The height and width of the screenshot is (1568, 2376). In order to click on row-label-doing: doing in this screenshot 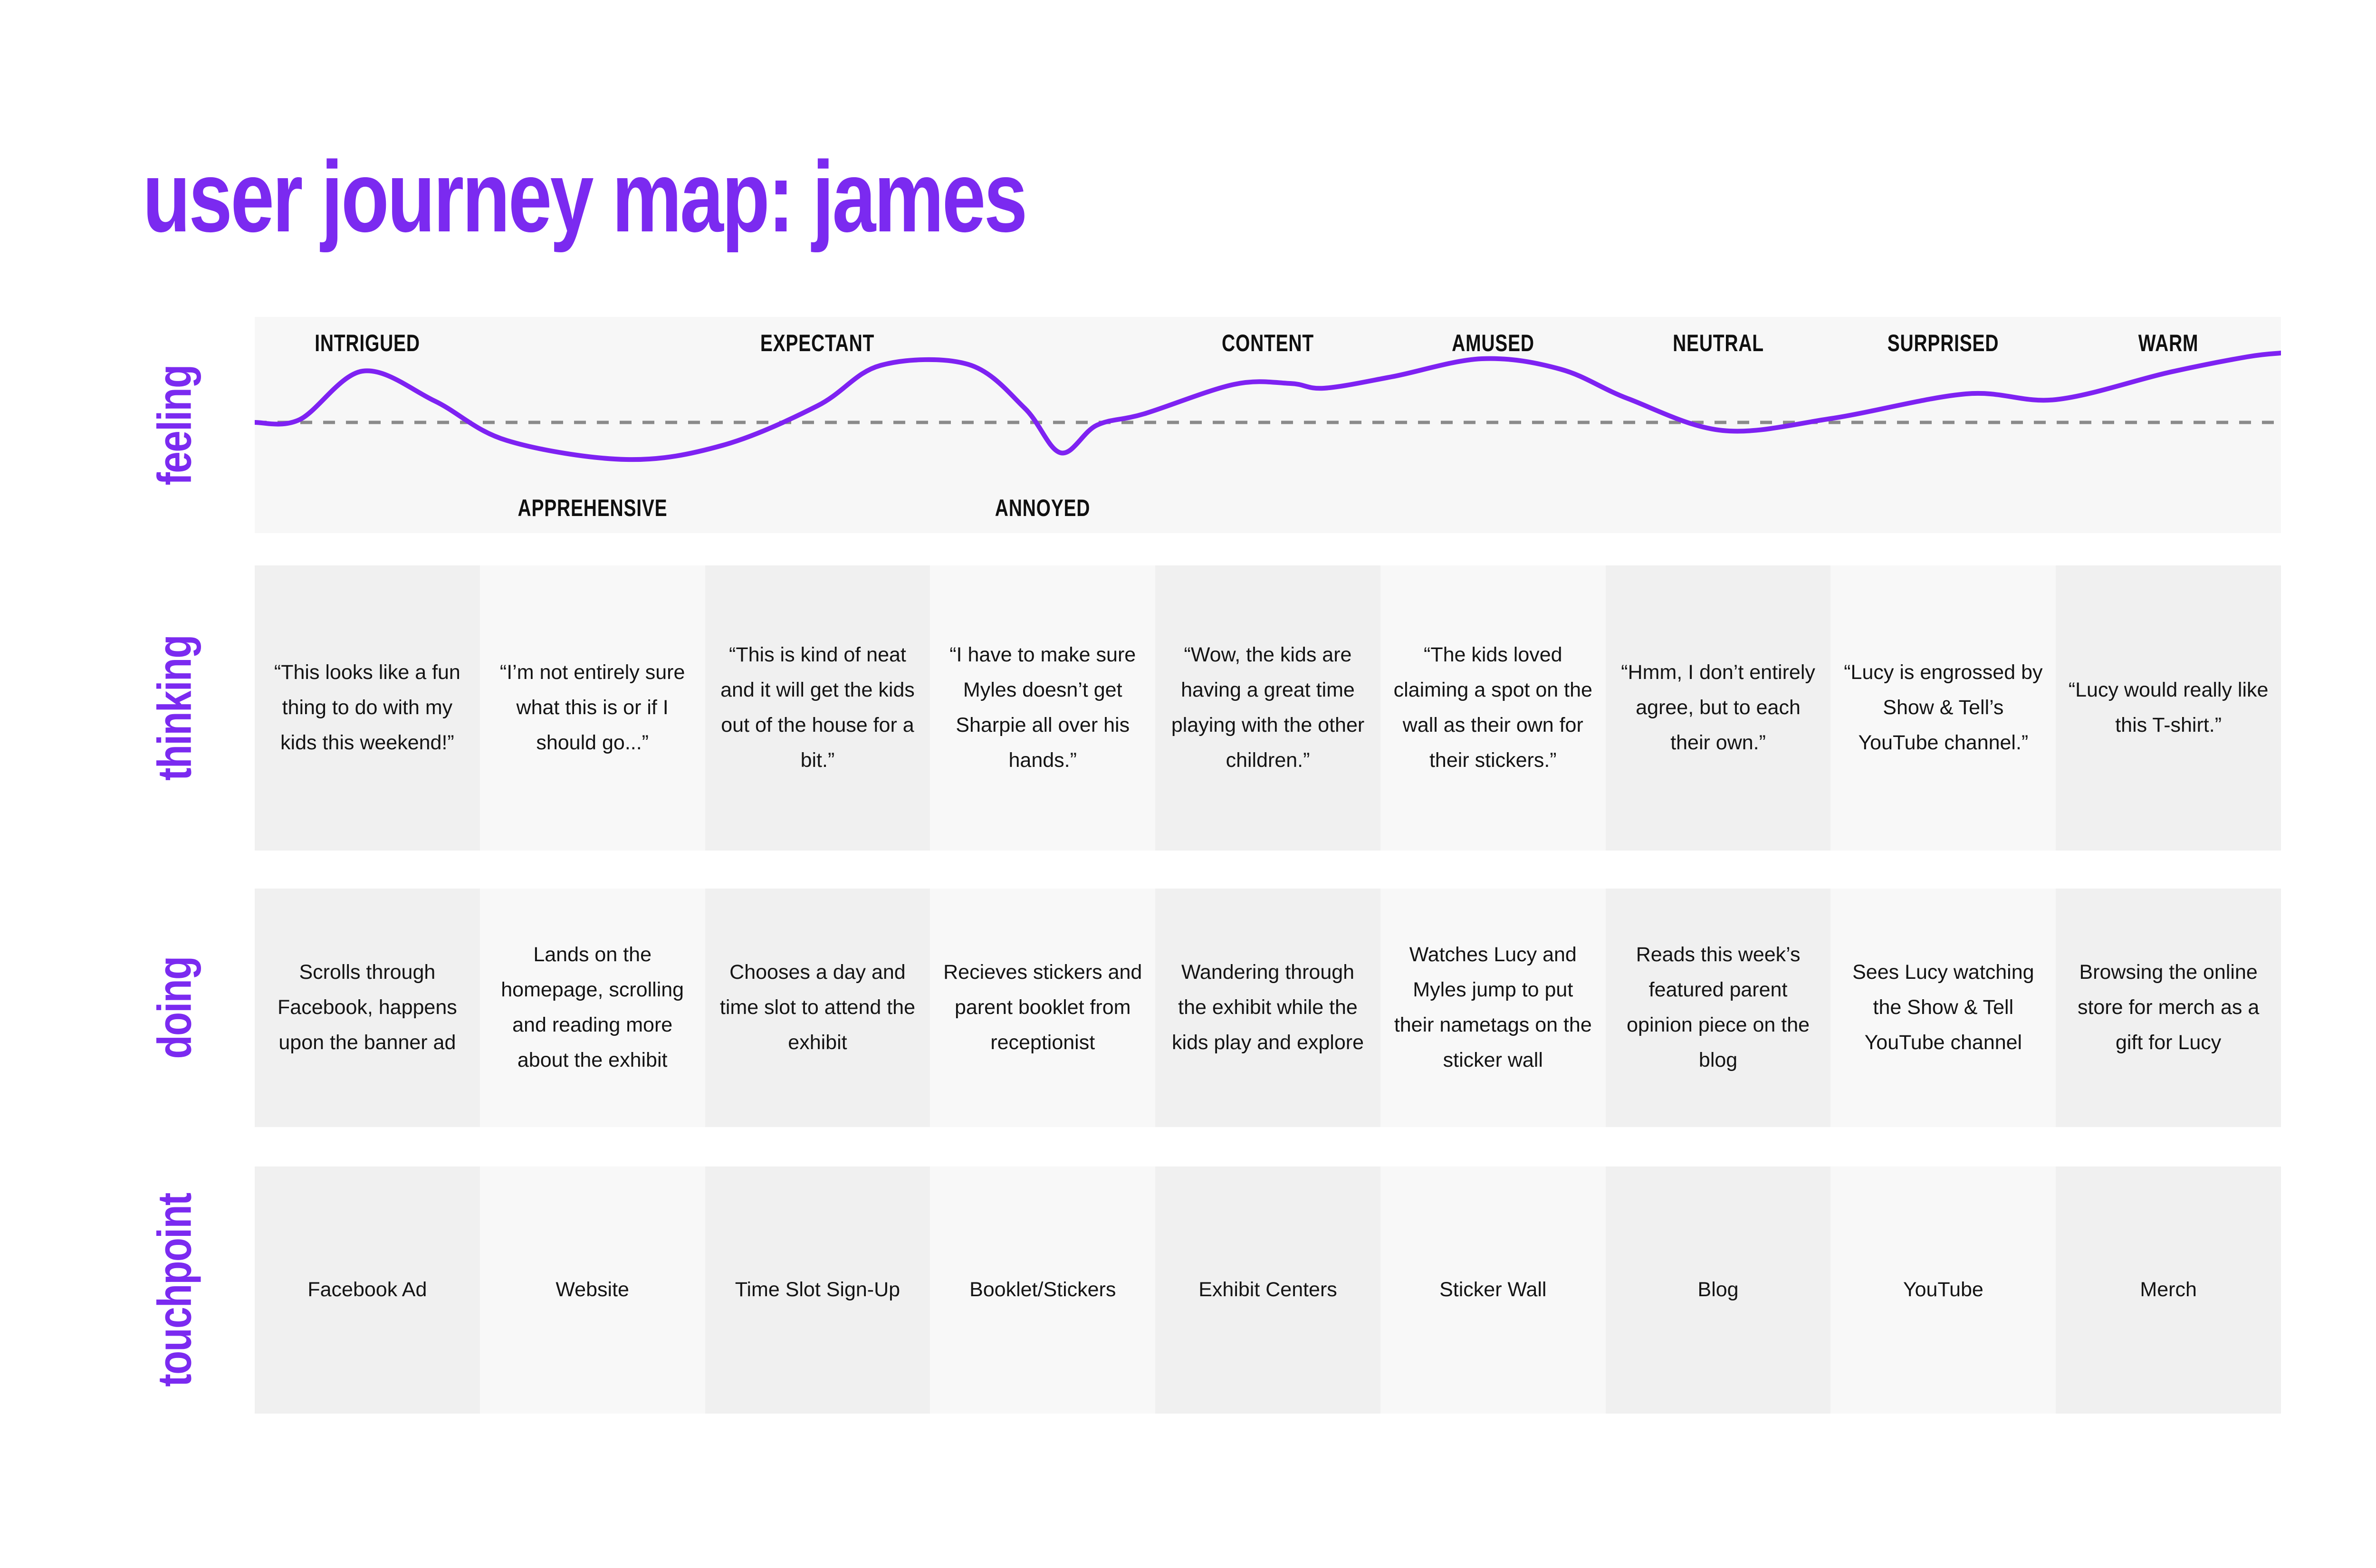, I will do `click(174, 1008)`.